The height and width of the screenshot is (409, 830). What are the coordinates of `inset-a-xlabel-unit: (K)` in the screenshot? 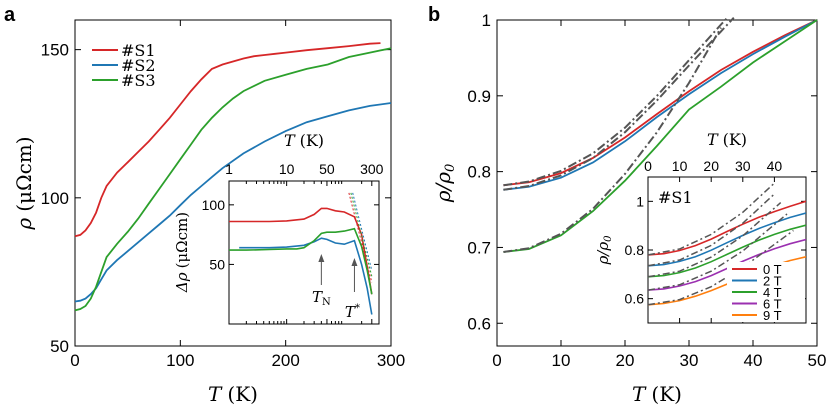 It's located at (312, 140).